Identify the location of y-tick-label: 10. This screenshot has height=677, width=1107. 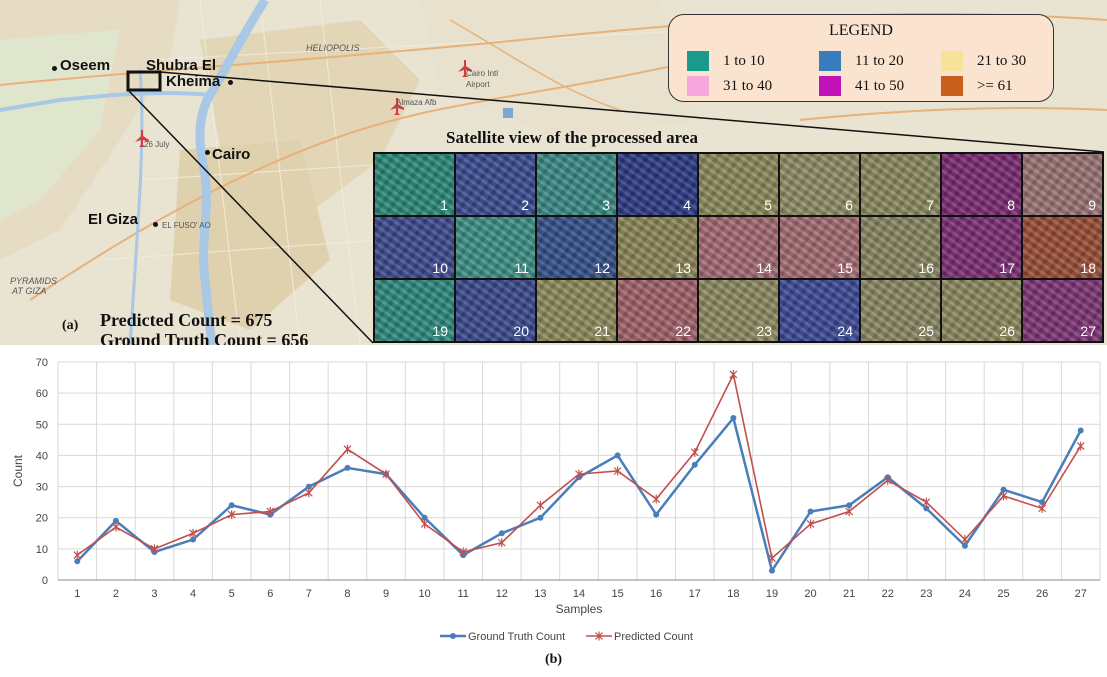
(42, 550).